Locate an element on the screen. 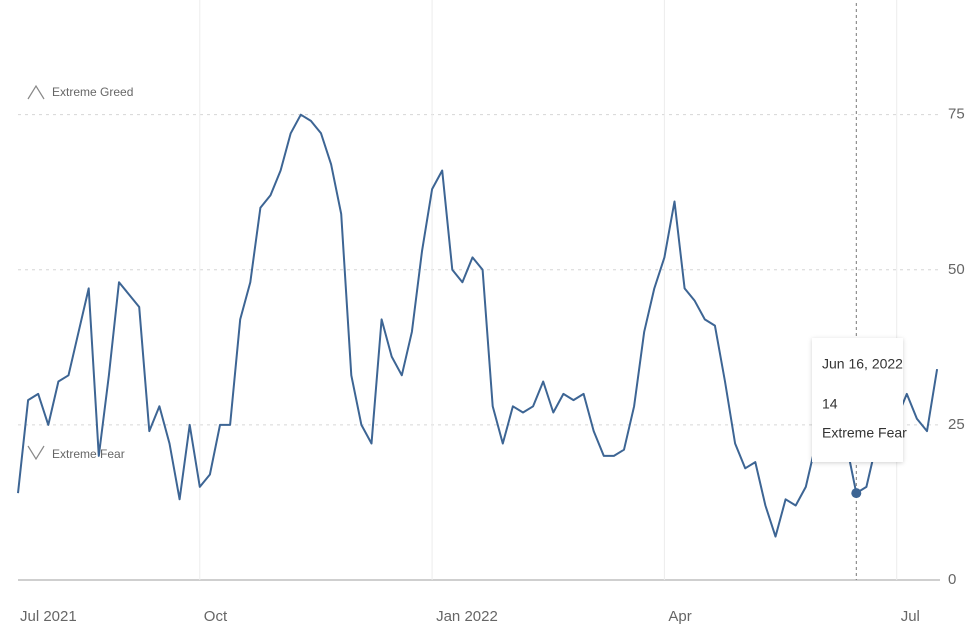 This screenshot has height=630, width=973. y-tick-label: 0 is located at coordinates (952, 579).